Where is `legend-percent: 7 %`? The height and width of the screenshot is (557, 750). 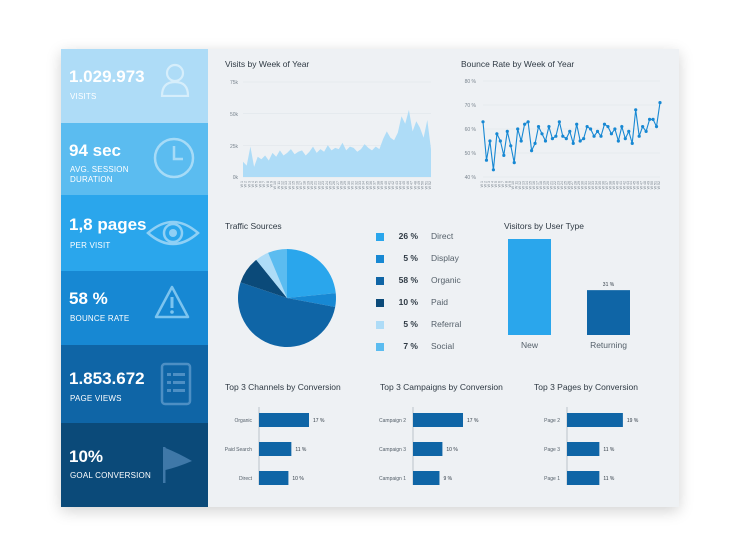
legend-percent: 7 % is located at coordinates (410, 346).